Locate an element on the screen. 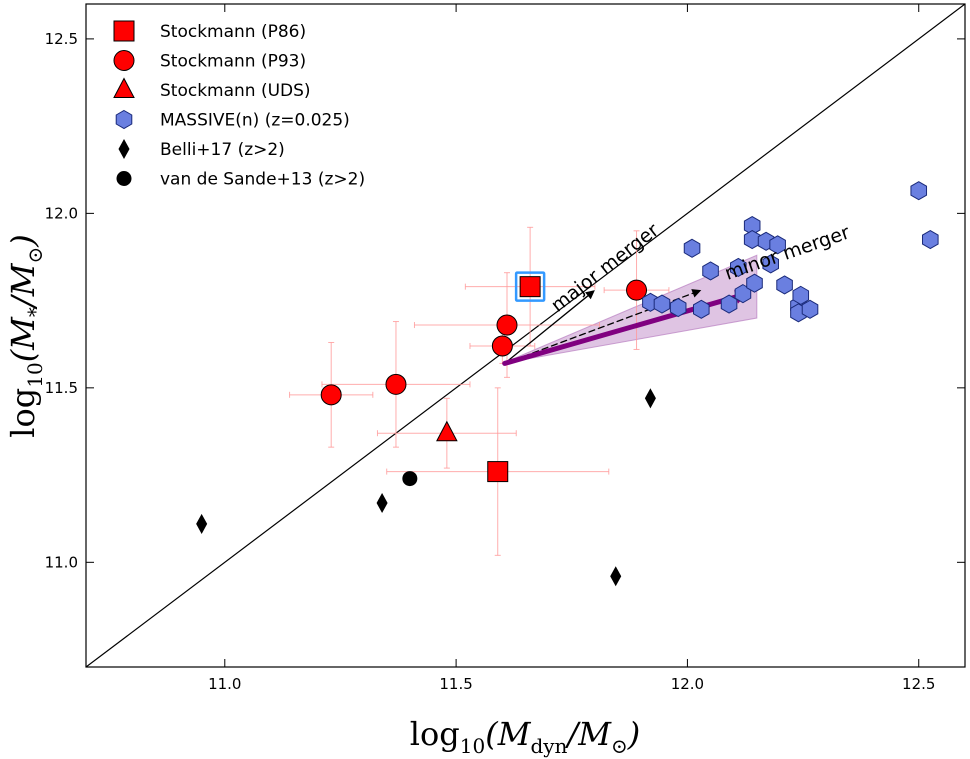  annotation-minor-merger: minor merger is located at coordinates (787, 252).